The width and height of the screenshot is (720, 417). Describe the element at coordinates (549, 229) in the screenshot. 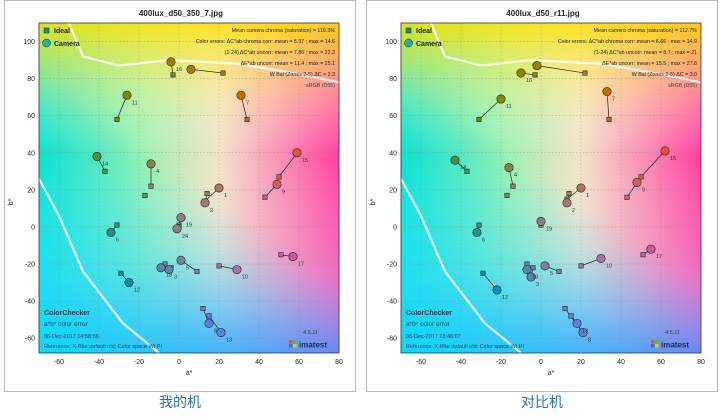

I see `patch-number-label: 19` at that location.